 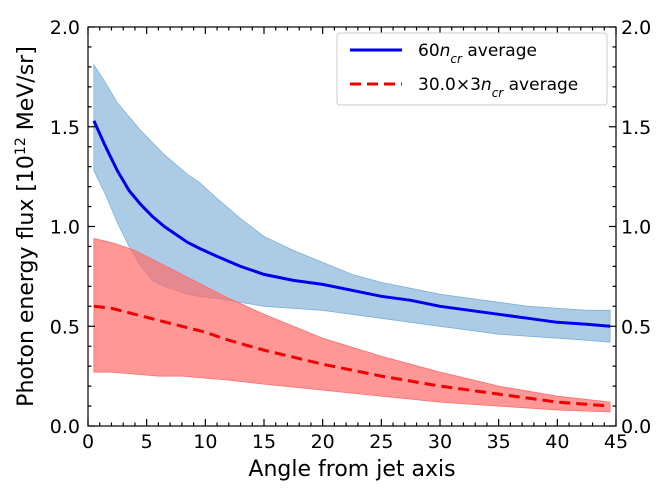 What do you see at coordinates (636, 327) in the screenshot?
I see `y-tick-label-right: 0.5` at bounding box center [636, 327].